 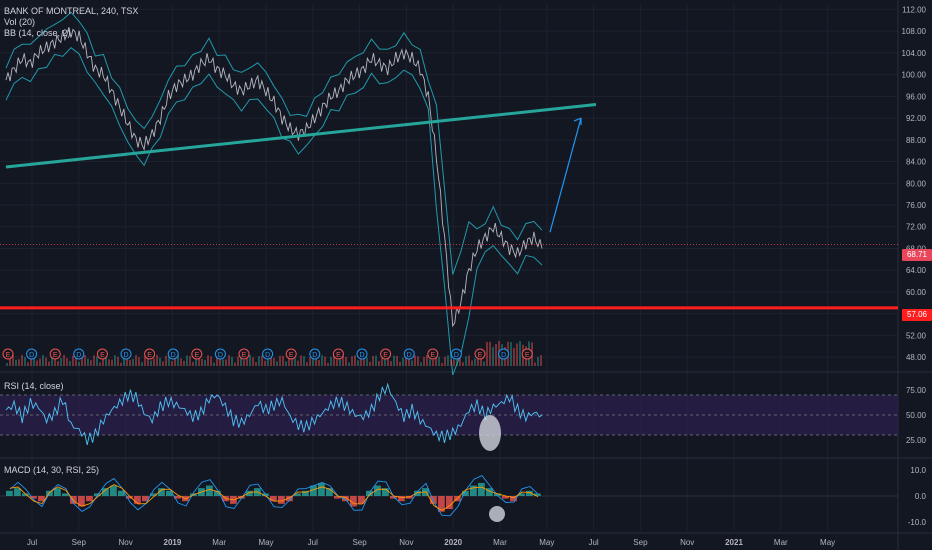 What do you see at coordinates (20, 22) in the screenshot?
I see `volume-indicator-label: Vol (20)` at bounding box center [20, 22].